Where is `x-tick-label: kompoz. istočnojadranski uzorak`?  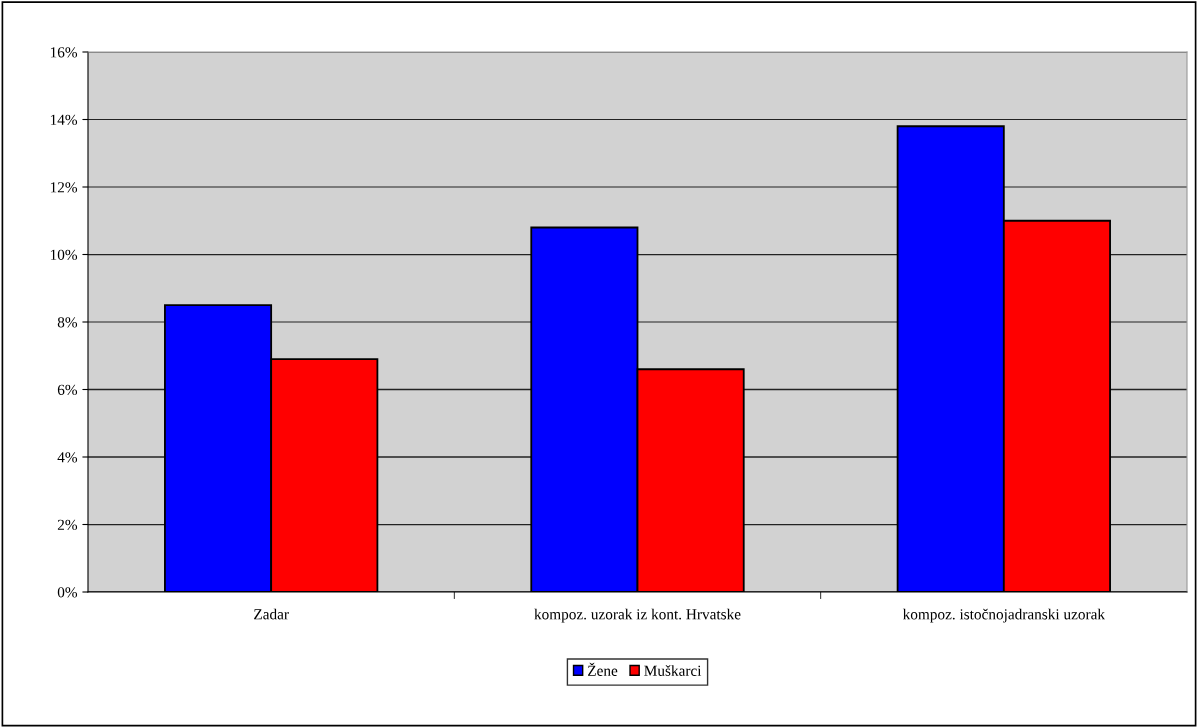
x-tick-label: kompoz. istočnojadranski uzorak is located at coordinates (1004, 615).